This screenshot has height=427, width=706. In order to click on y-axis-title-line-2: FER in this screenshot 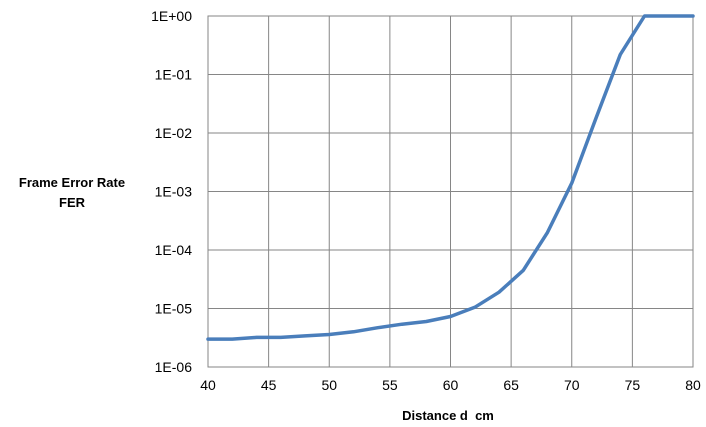, I will do `click(72, 202)`.